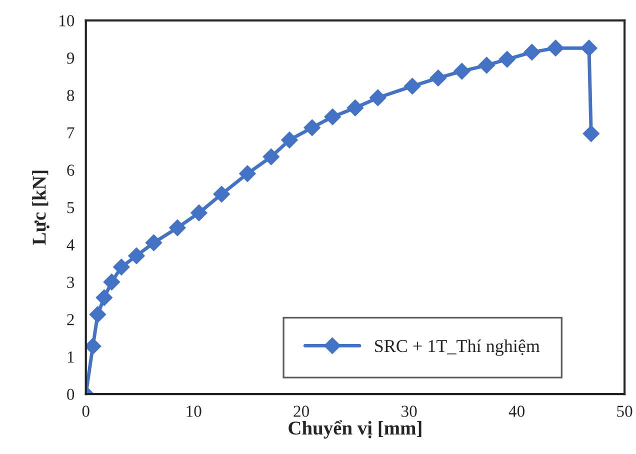  Describe the element at coordinates (70, 170) in the screenshot. I see `y-tick-label: 6` at that location.